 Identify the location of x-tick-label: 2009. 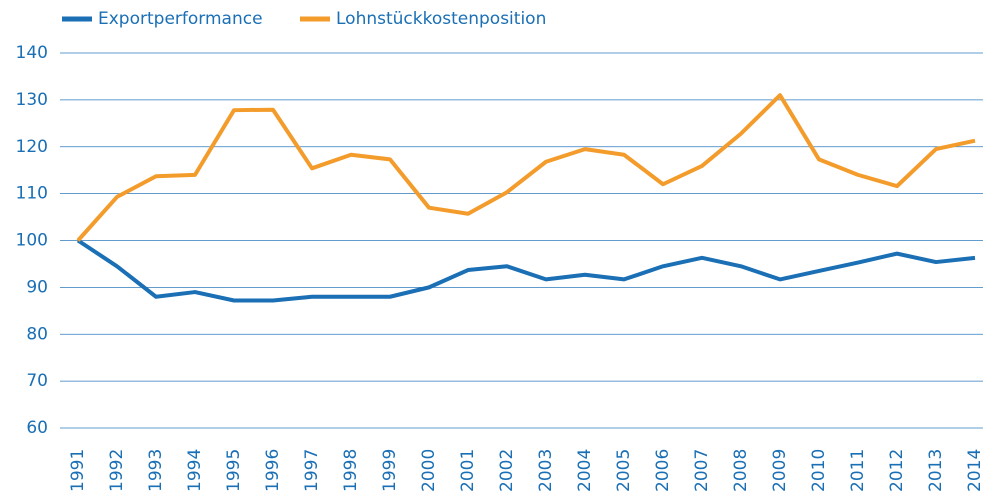
(780, 470).